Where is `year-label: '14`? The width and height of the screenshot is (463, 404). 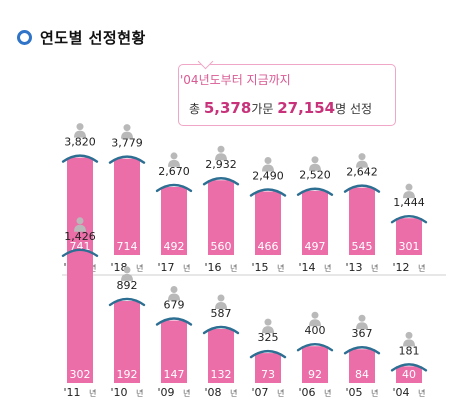
year-label: '14 is located at coordinates (306, 267).